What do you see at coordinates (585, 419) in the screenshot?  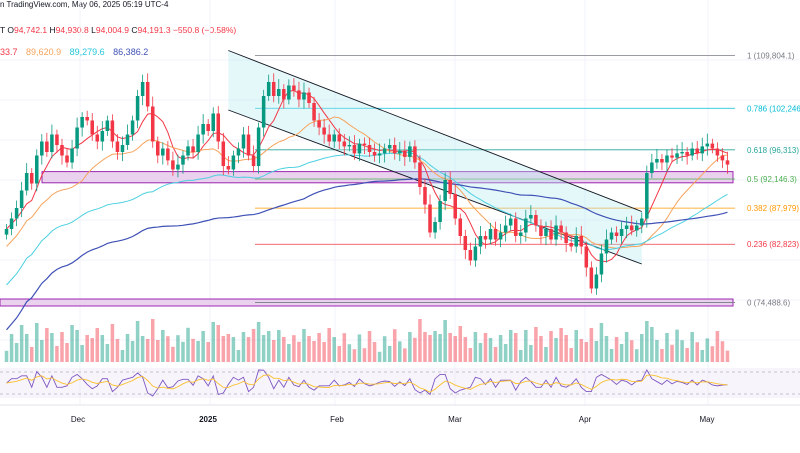 I see `x-tick-label: Apr` at bounding box center [585, 419].